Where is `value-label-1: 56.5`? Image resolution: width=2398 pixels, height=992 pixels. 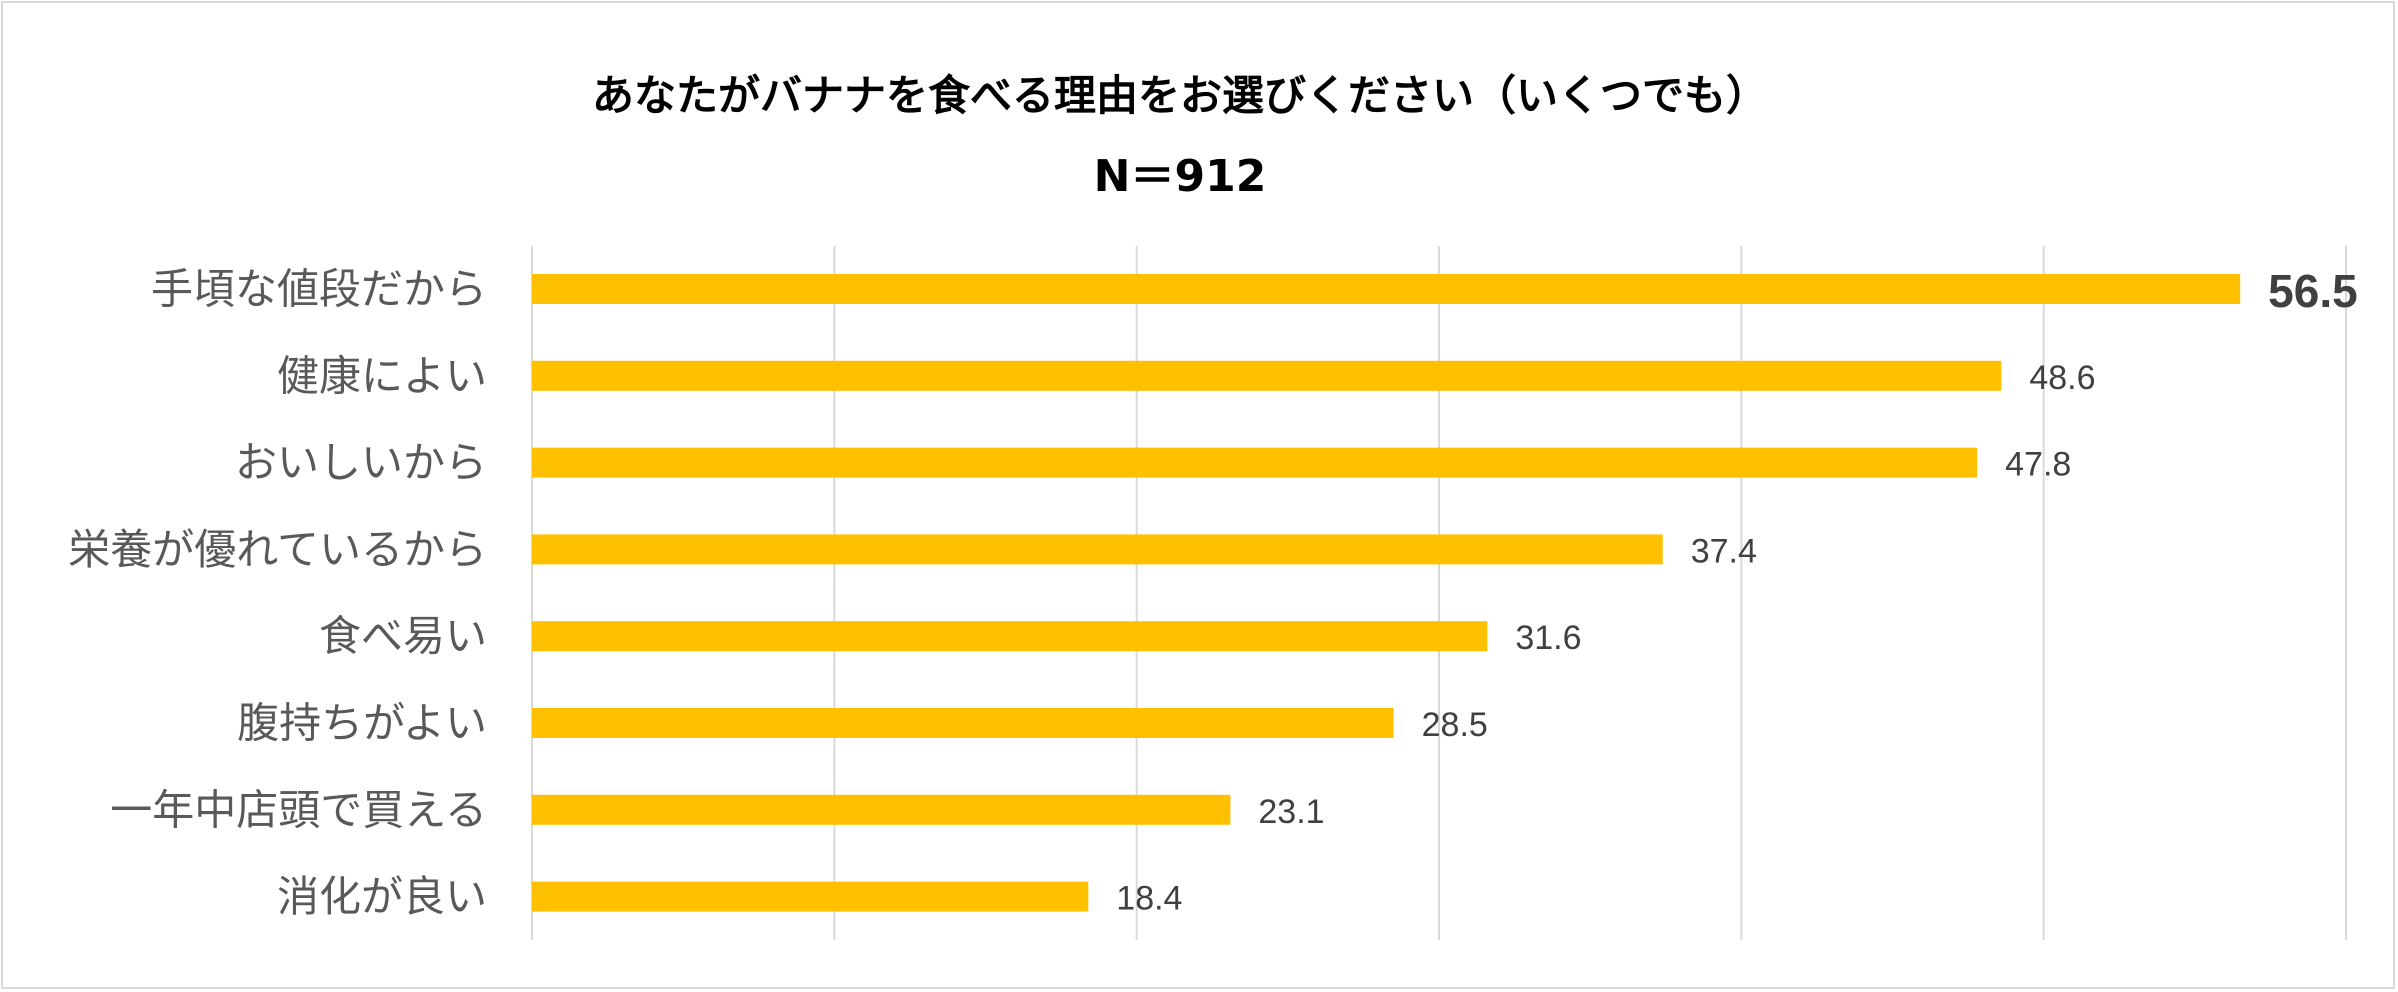 value-label-1: 56.5 is located at coordinates (2313, 291).